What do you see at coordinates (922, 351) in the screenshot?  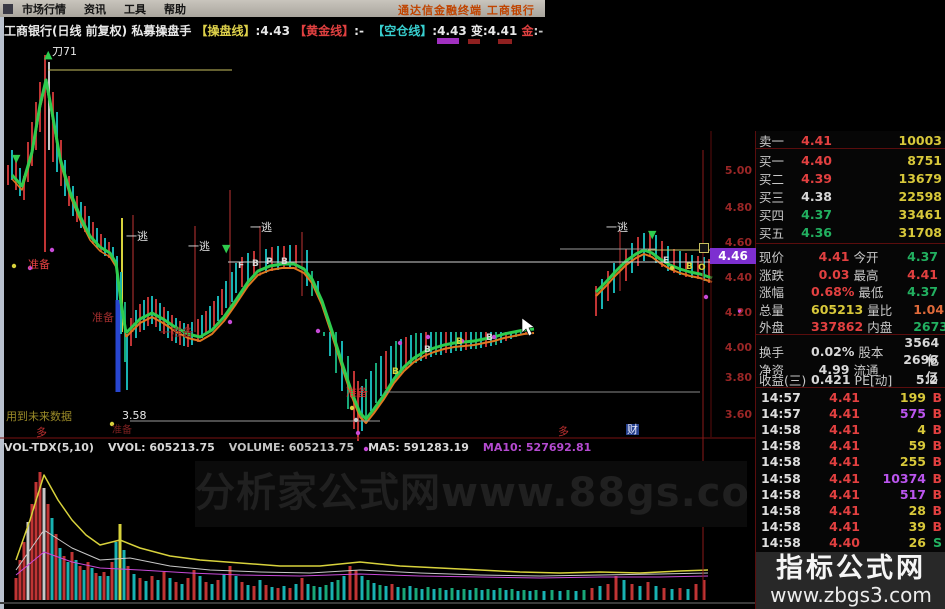 I see `stat-value: 3564亿` at bounding box center [922, 351].